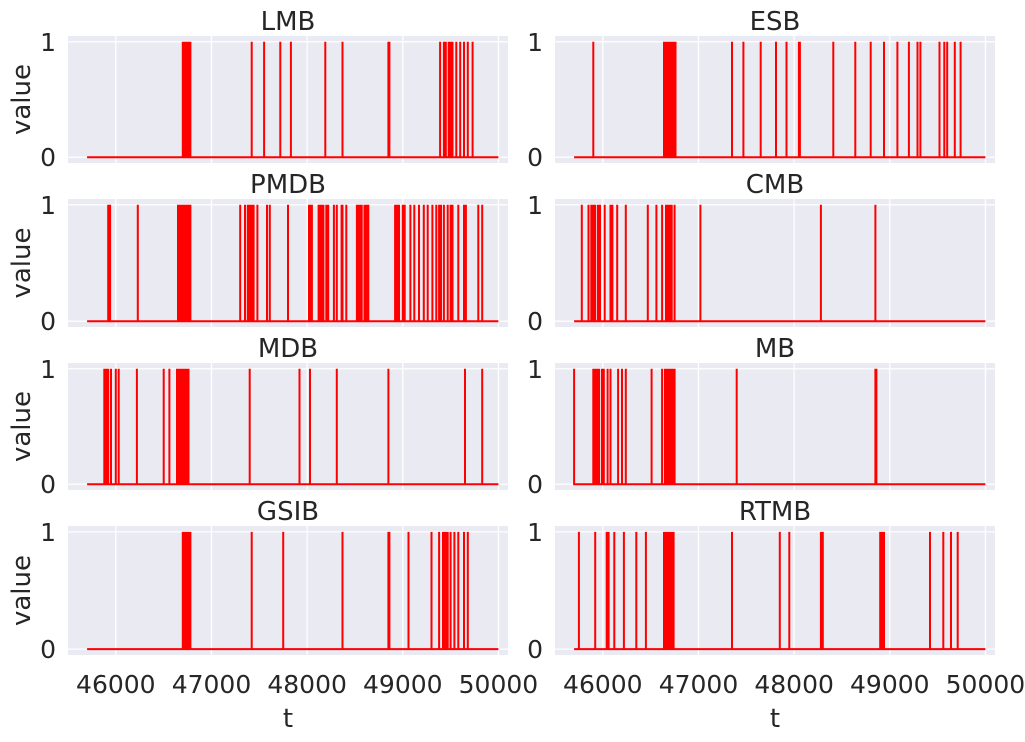 The image size is (1025, 742). I want to click on series-line-esb, so click(780, 100).